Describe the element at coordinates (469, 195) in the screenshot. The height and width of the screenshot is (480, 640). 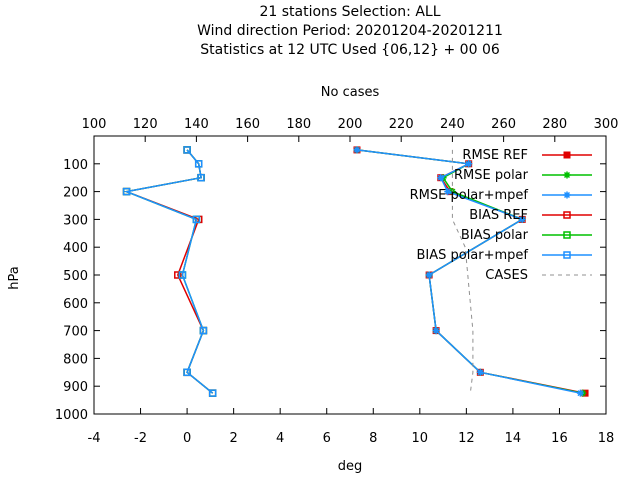
I see `legend-label: RMSE polar+mpef` at that location.